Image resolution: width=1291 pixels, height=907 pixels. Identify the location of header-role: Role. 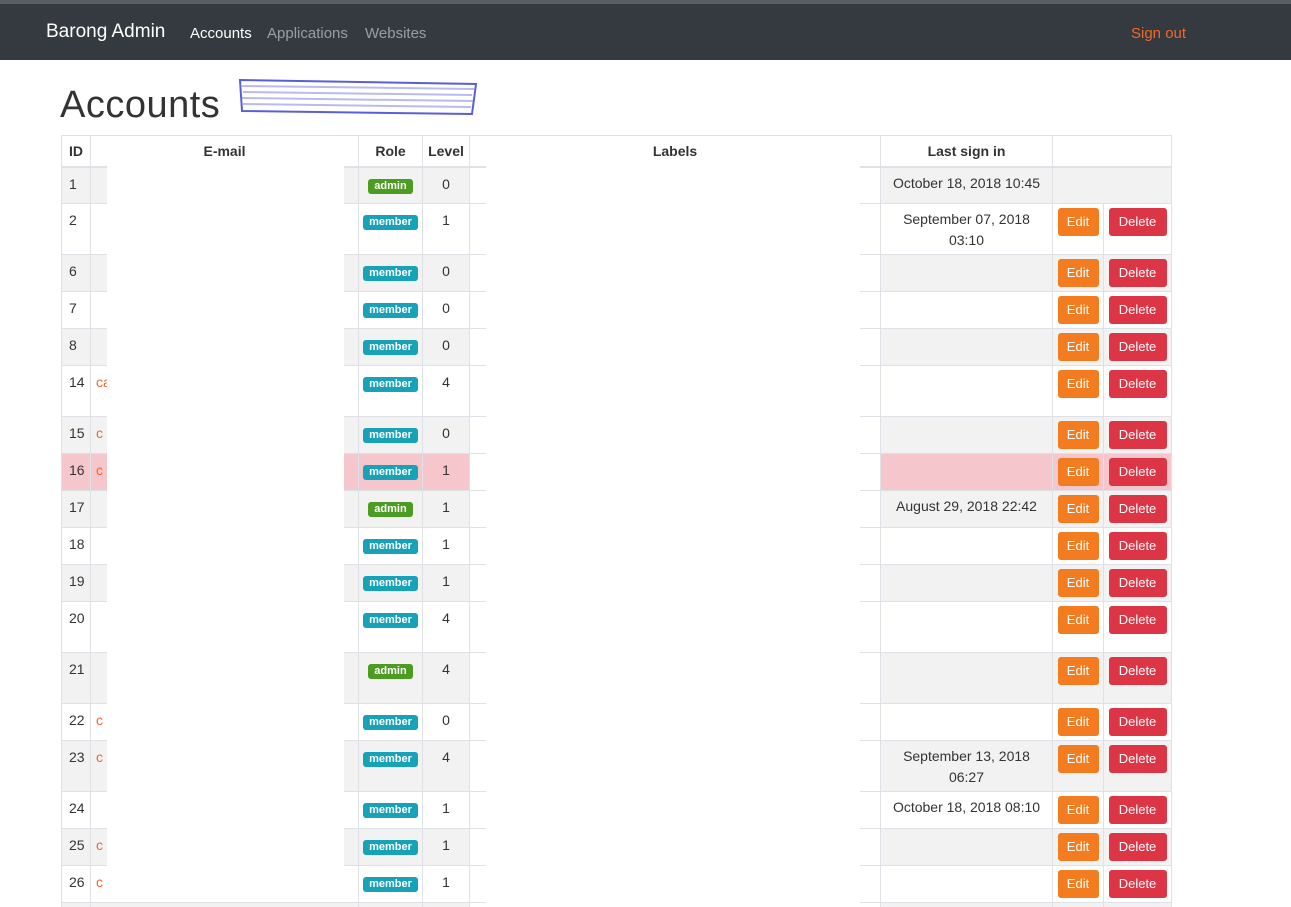
(390, 151).